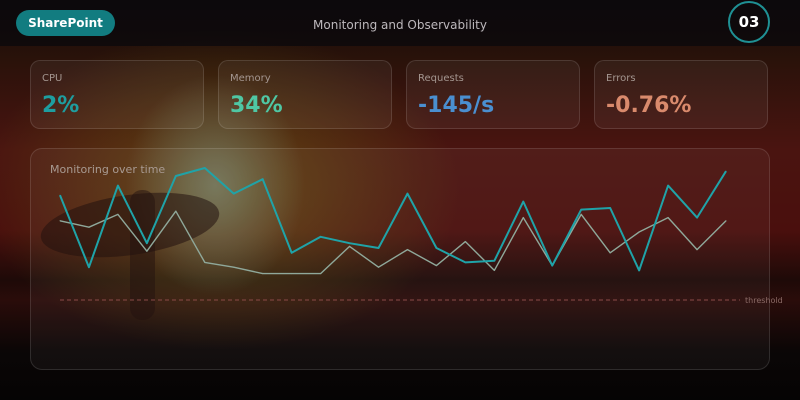  I want to click on page-number-badge: 03, so click(749, 22).